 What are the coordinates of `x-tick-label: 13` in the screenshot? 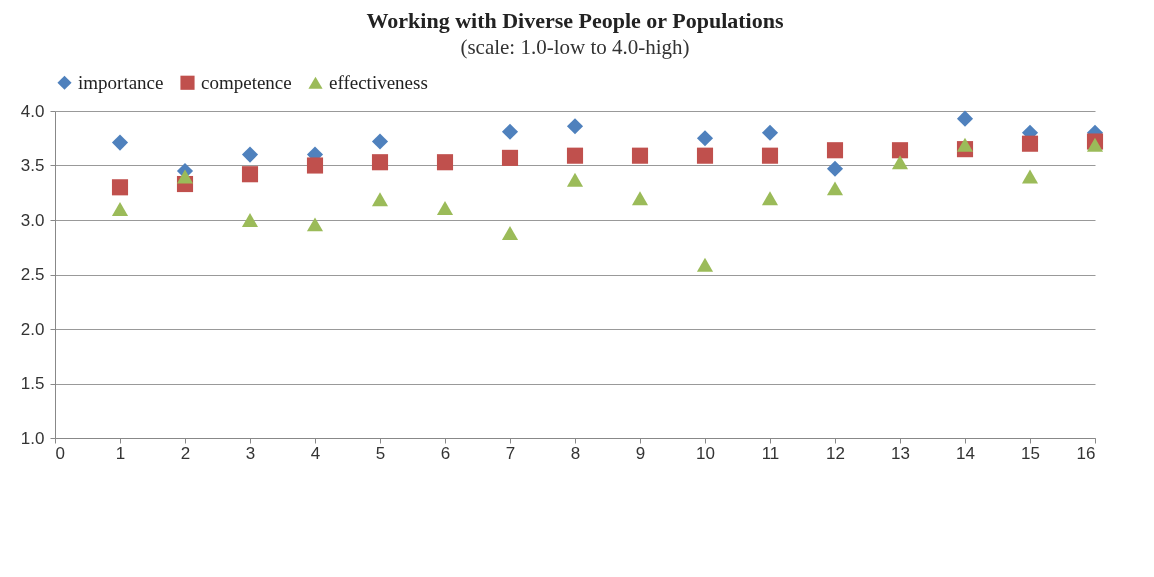 It's located at (900, 453).